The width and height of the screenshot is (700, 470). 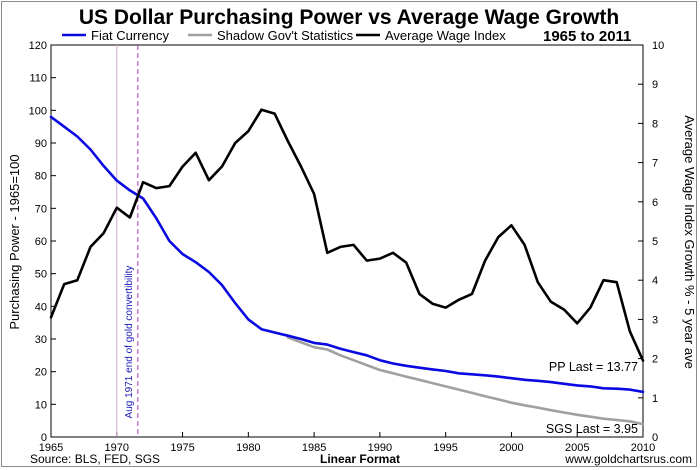 I want to click on y-left-tick-label: 80, so click(x=41, y=177).